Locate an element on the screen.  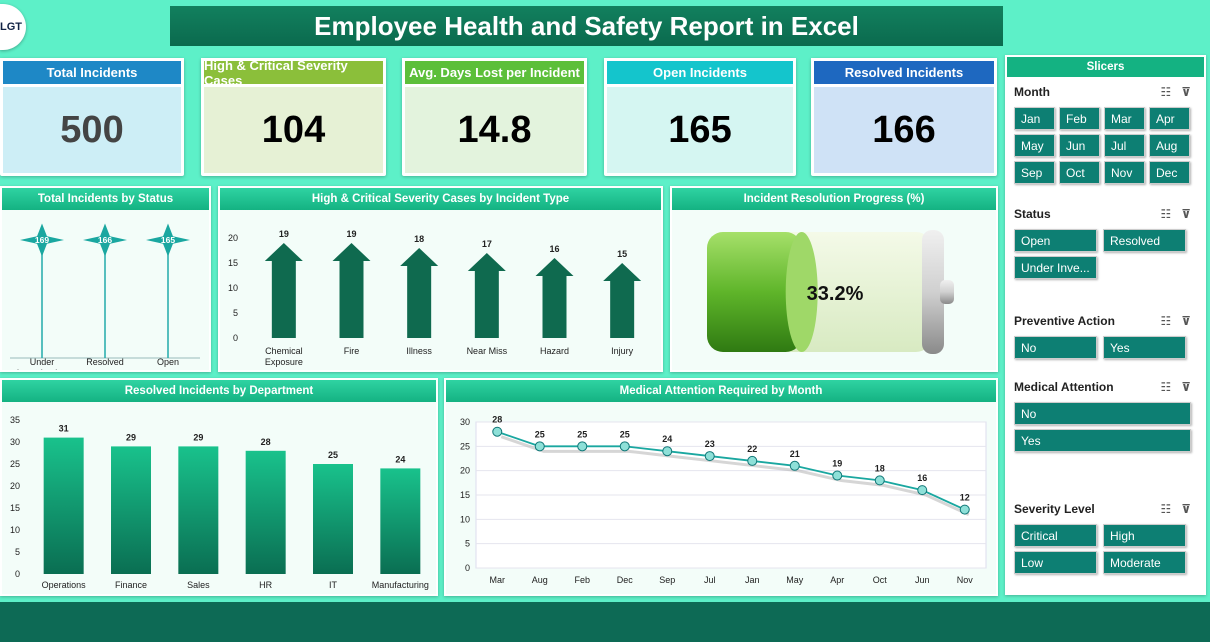
slicer-button: Resolved is located at coordinates (1144, 240).